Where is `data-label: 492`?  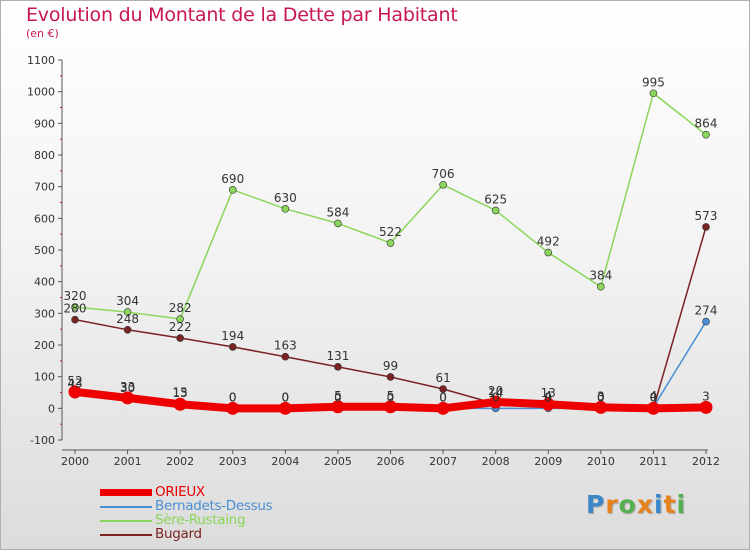 data-label: 492 is located at coordinates (548, 242).